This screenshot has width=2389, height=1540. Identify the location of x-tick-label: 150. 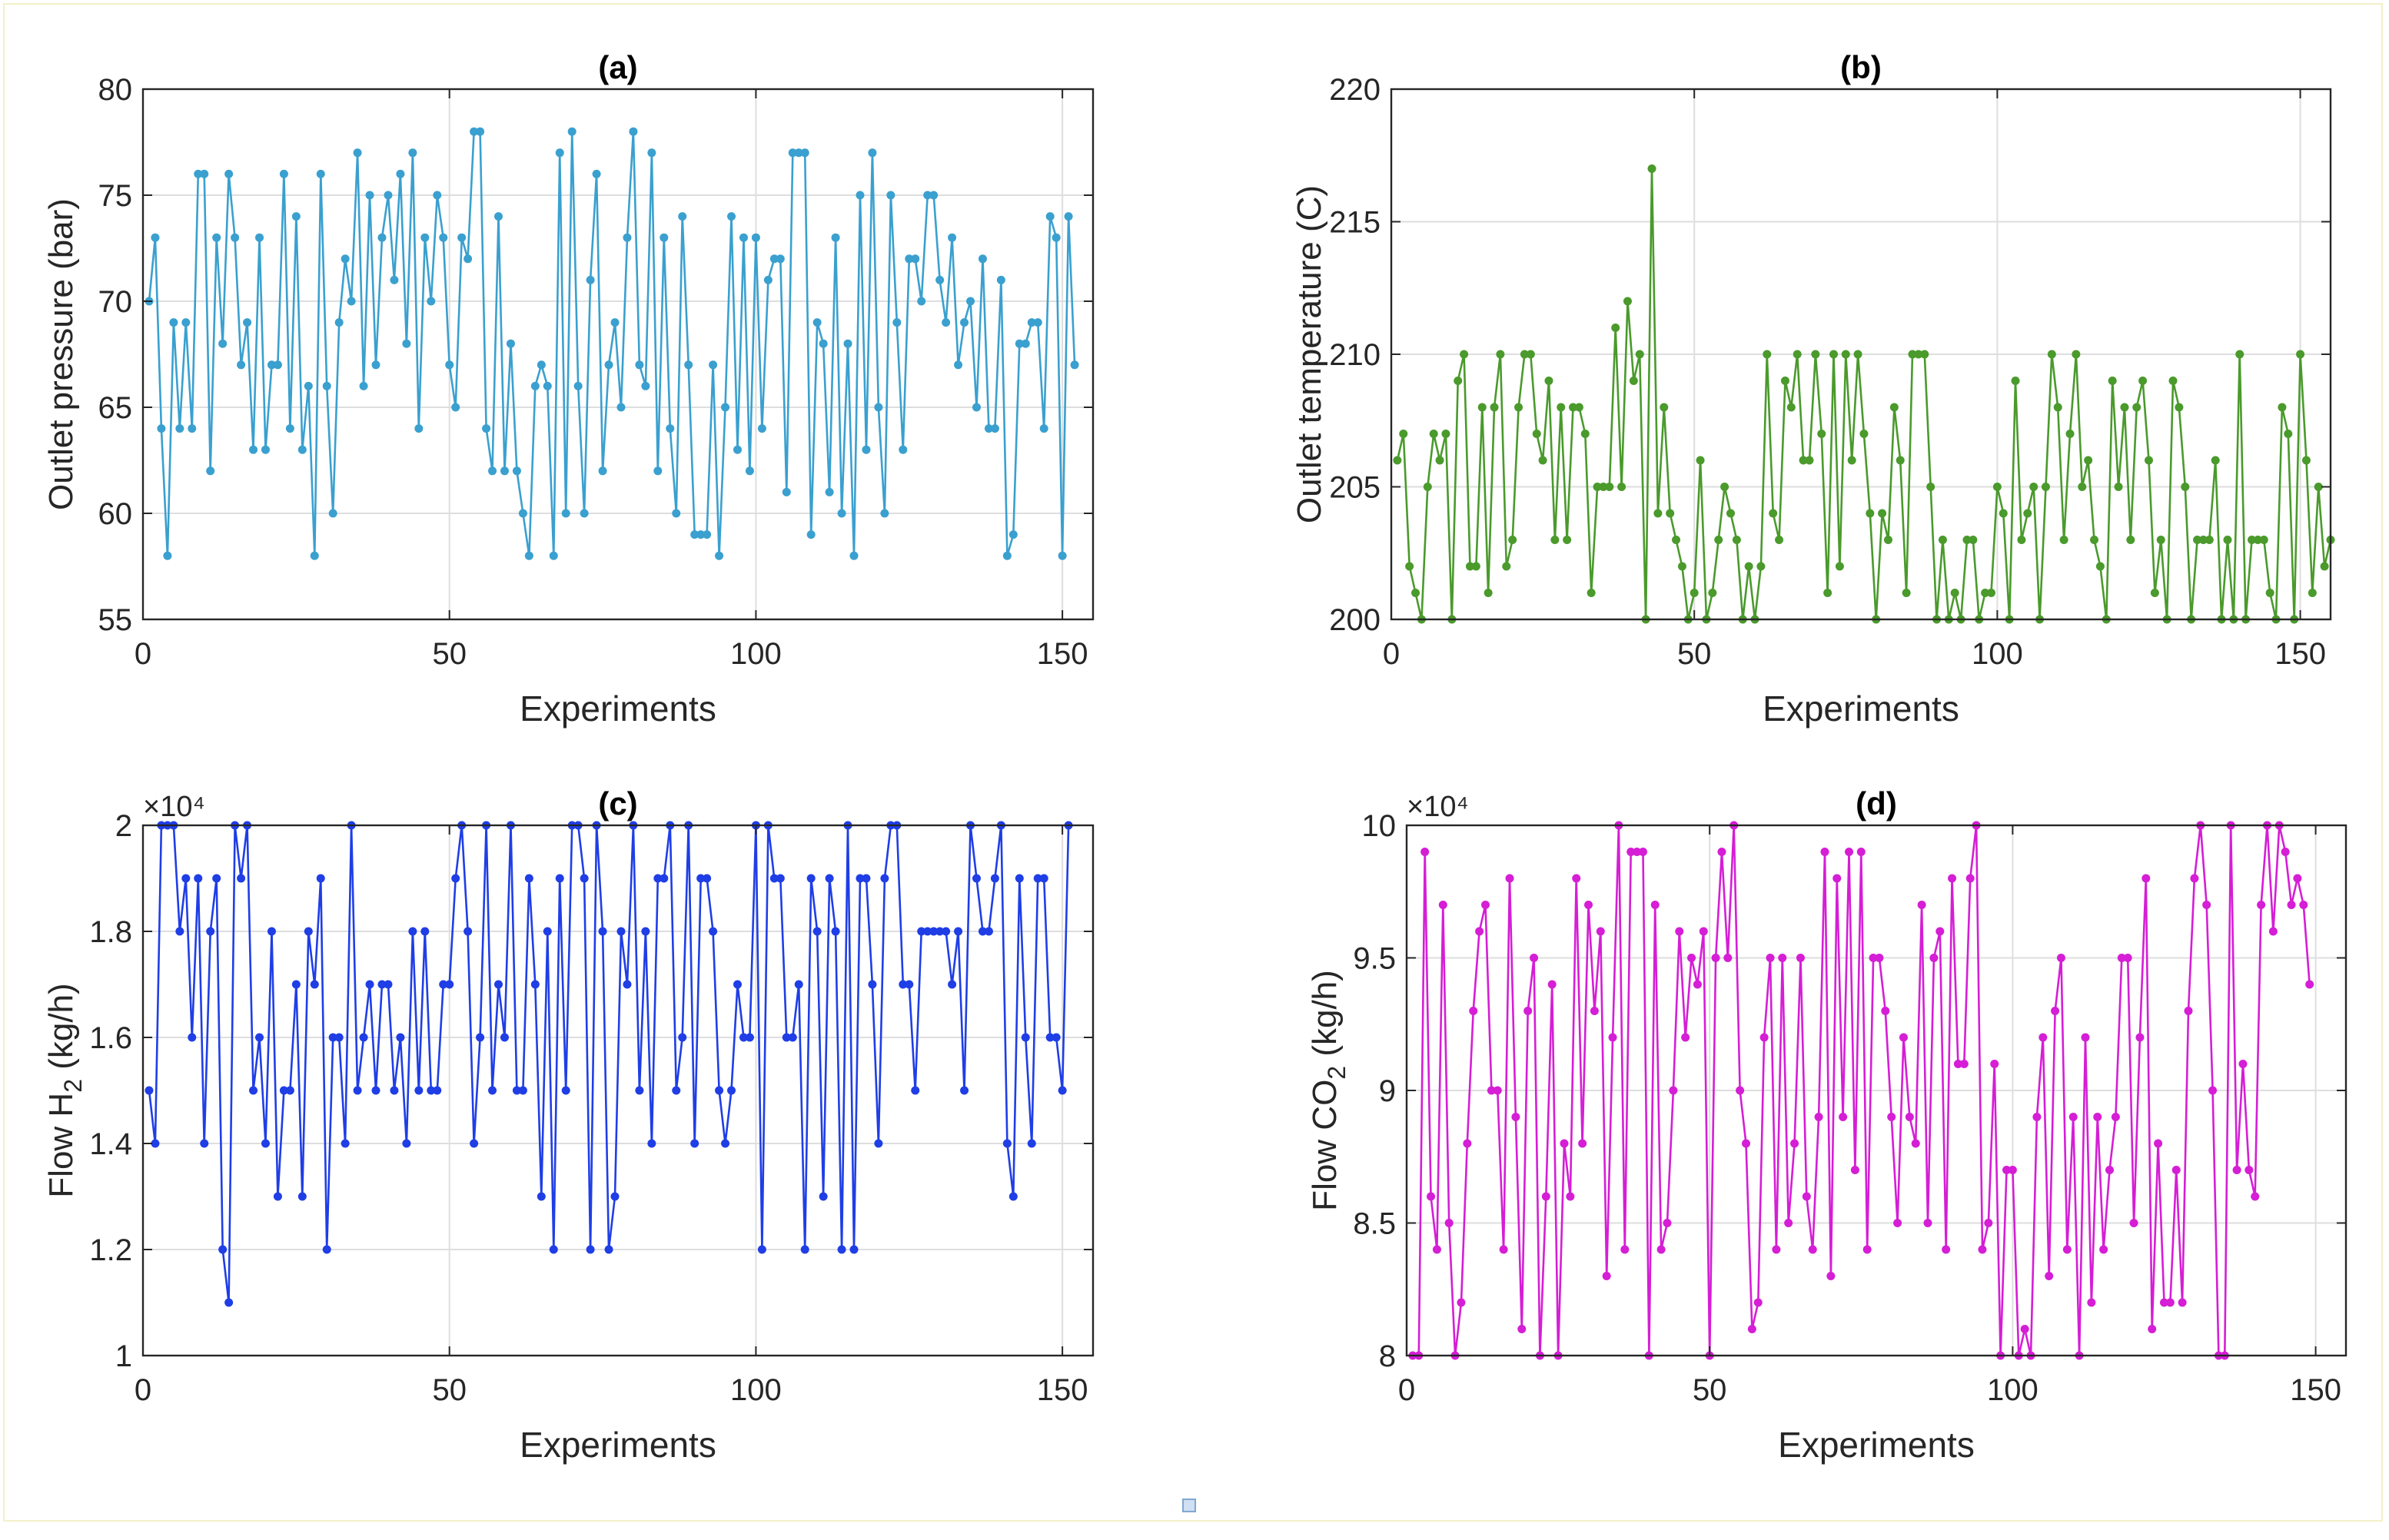
(2315, 1390).